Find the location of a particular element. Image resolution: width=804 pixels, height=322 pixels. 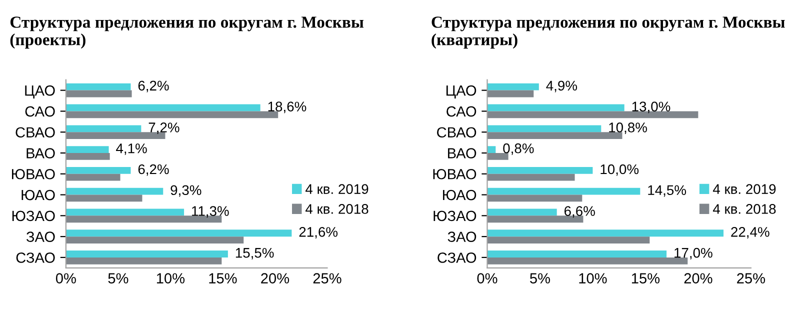

data-label: 0,8% is located at coordinates (518, 149).